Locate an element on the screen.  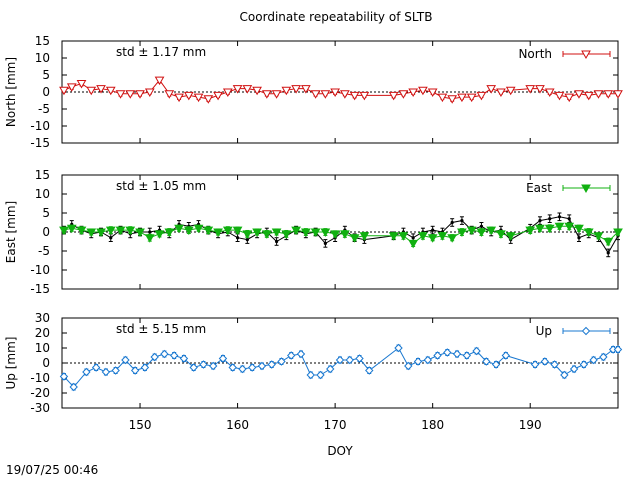
east-ytick-label: 5 is located at coordinates (46, 213).